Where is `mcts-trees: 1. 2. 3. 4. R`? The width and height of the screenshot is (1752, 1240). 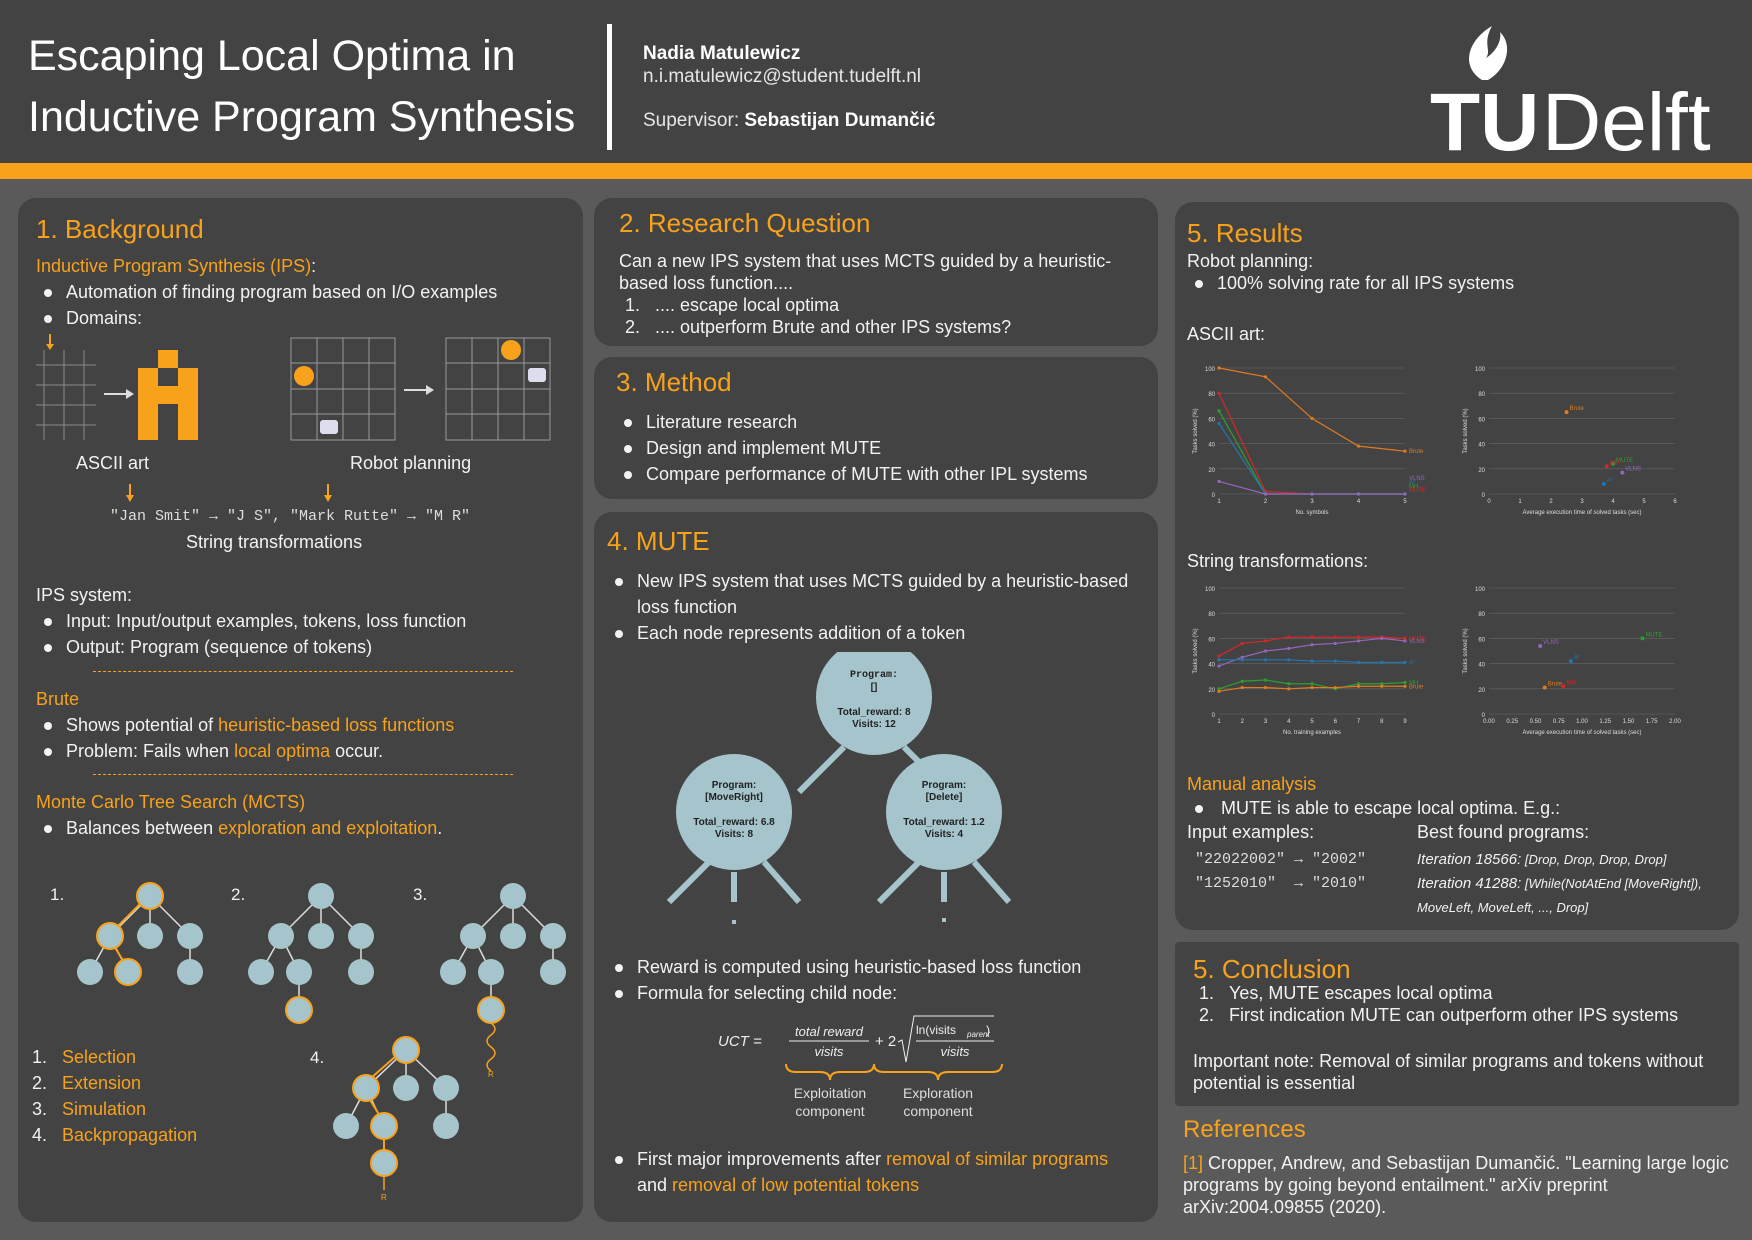 mcts-trees: 1. 2. 3. 4. R is located at coordinates (308, 1042).